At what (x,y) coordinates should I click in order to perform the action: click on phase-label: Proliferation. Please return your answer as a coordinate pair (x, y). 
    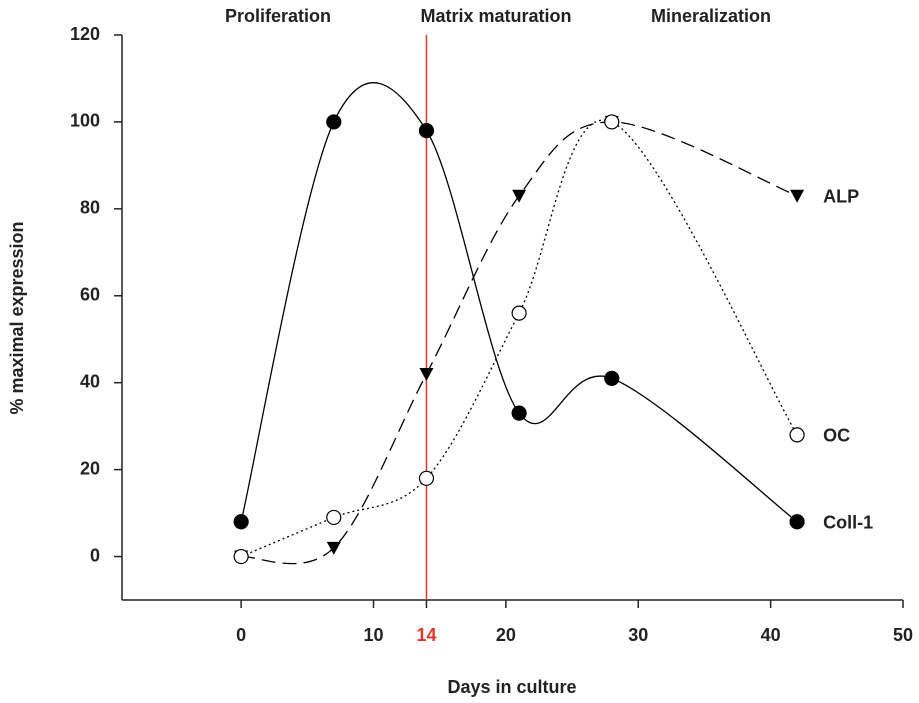
    Looking at the image, I should click on (278, 16).